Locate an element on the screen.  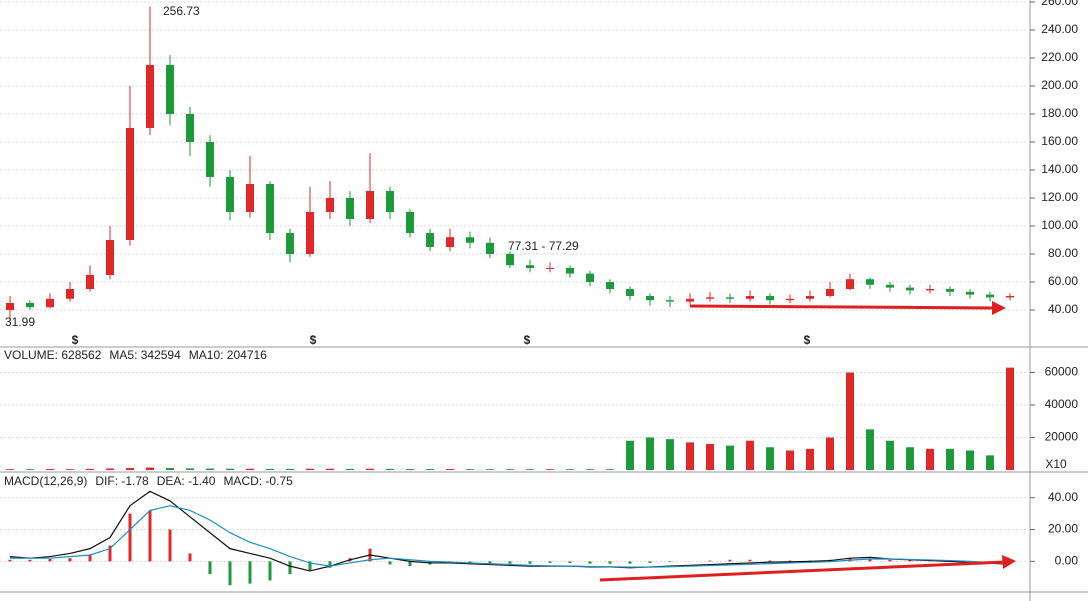
arrow-line is located at coordinates (802, 571).